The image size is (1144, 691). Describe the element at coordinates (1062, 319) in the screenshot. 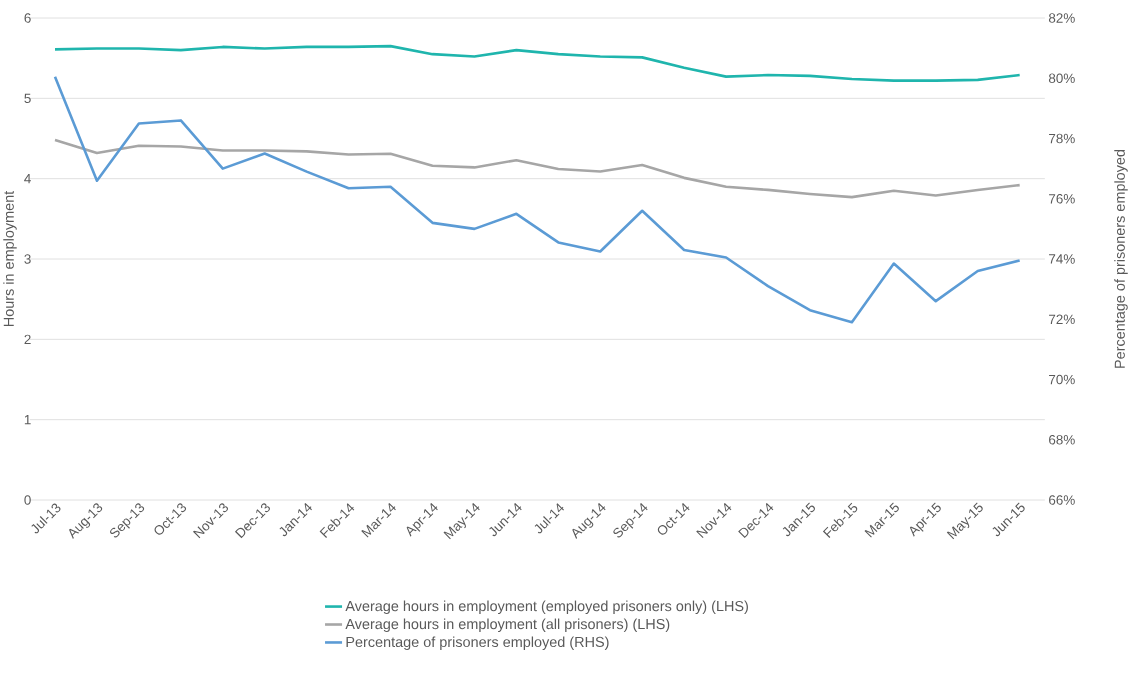

I see `y2-tick-label: 72%` at that location.